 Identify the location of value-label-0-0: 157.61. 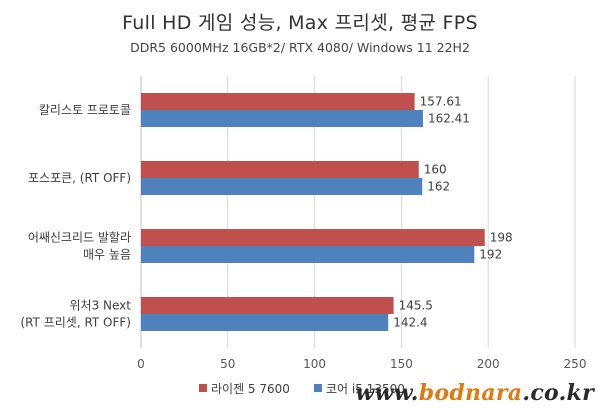
(441, 102).